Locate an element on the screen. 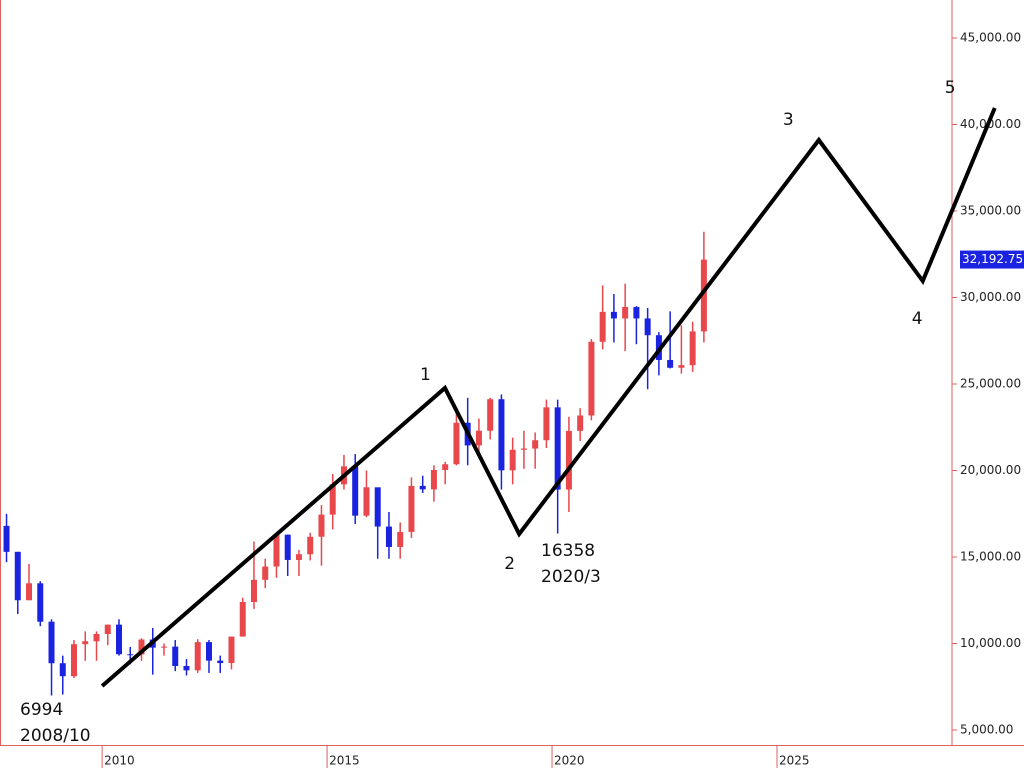  x-tick-label: 2020 is located at coordinates (569, 761).